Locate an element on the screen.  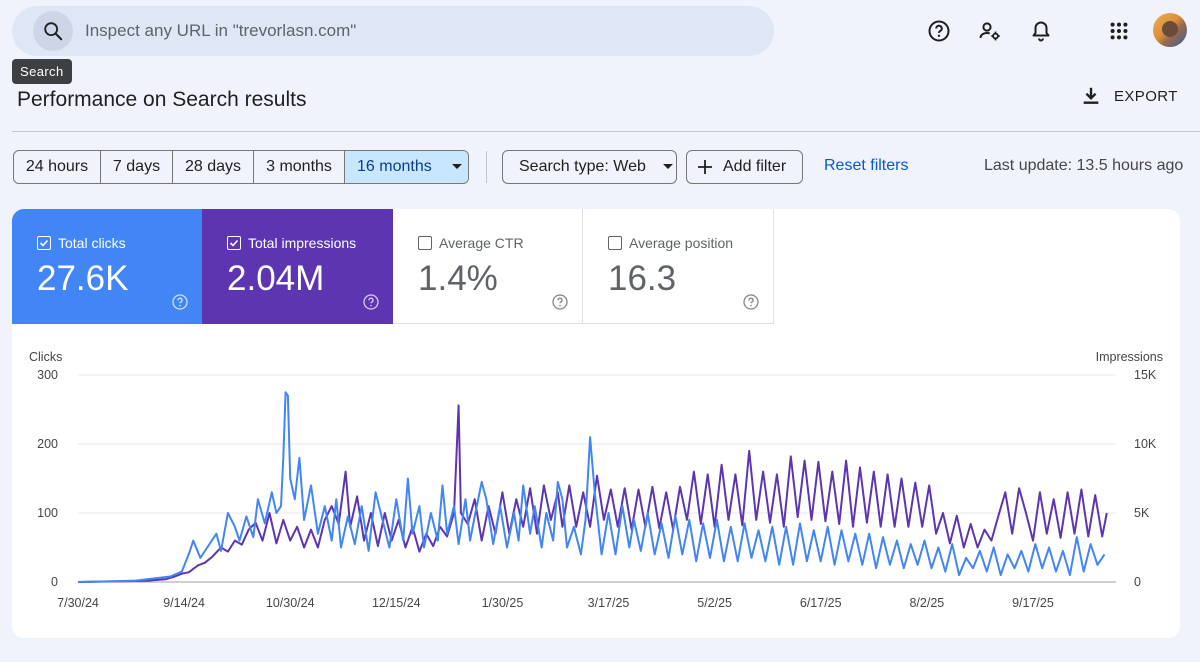
page-title: Performance on Search results is located at coordinates (162, 99).